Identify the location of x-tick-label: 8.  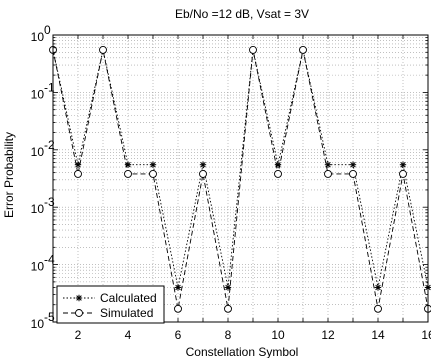
(228, 335).